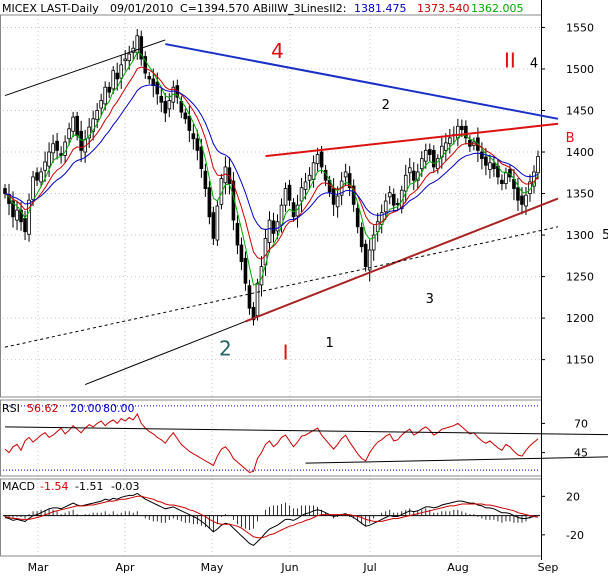 This screenshot has width=608, height=578. What do you see at coordinates (443, 8) in the screenshot?
I see `indicator-value-2: 1373.540` at bounding box center [443, 8].